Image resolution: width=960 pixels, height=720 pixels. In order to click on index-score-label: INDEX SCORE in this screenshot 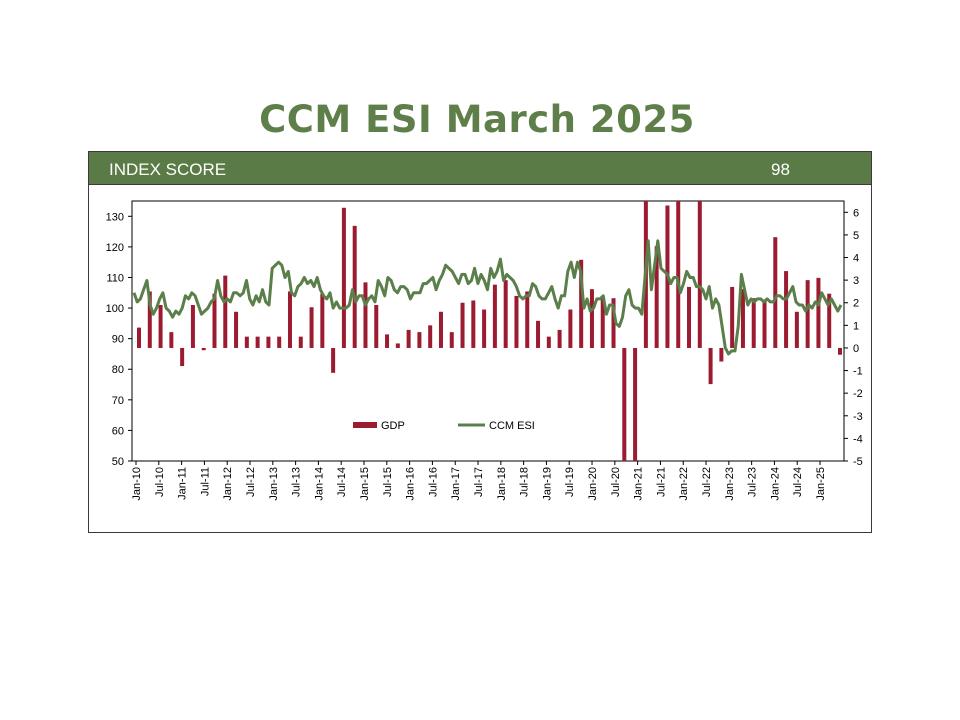, I will do `click(168, 169)`.